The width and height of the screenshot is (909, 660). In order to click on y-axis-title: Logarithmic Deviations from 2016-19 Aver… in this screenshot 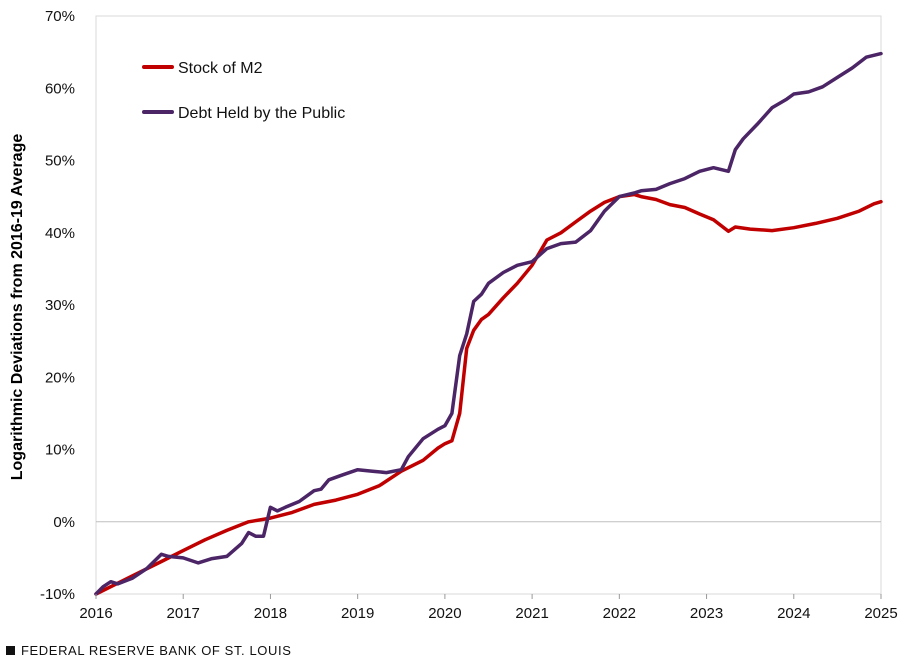, I will do `click(17, 307)`.